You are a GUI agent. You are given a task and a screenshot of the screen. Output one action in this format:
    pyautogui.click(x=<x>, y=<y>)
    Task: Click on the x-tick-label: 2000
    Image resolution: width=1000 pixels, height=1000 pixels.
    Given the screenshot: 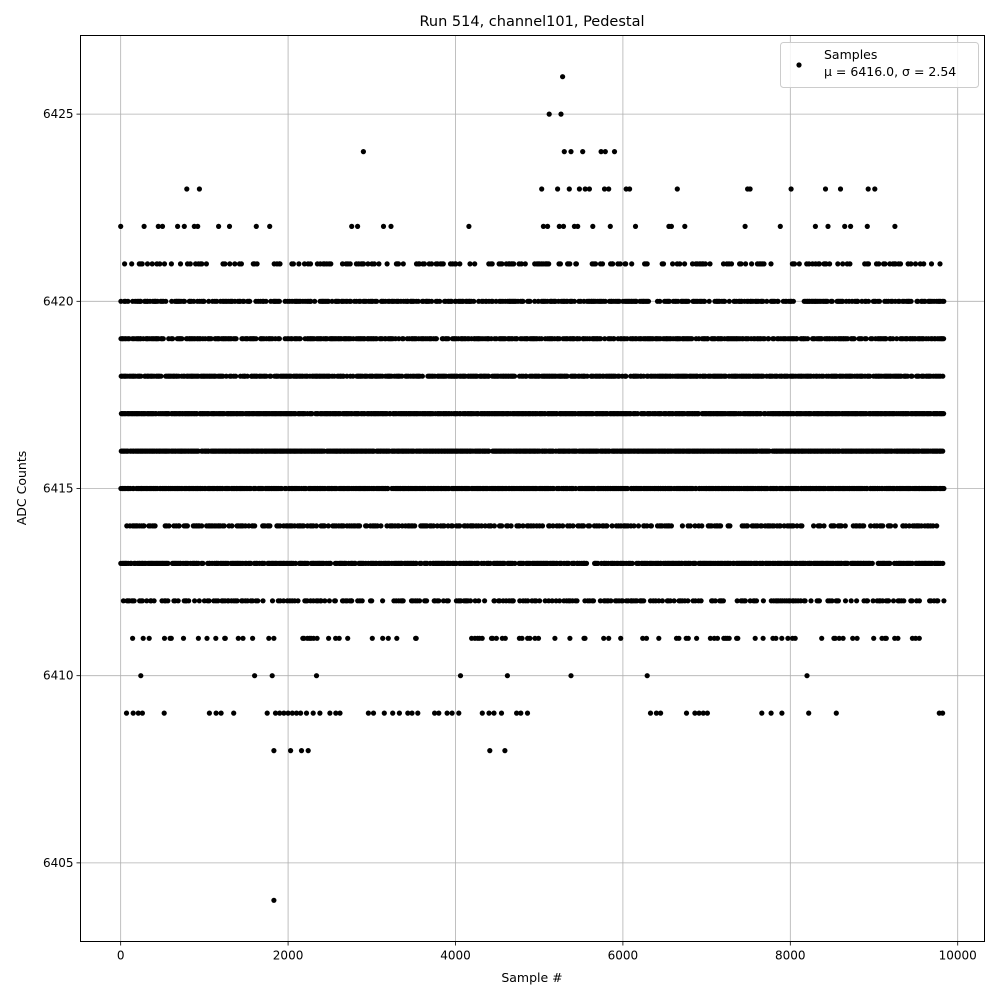 What is the action you would take?
    pyautogui.click(x=288, y=956)
    